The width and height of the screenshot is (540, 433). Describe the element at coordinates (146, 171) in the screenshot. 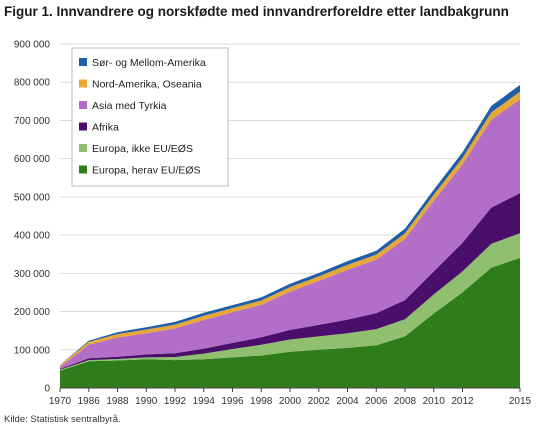

I see `legend-label: Europa, herav EU/EØS` at that location.